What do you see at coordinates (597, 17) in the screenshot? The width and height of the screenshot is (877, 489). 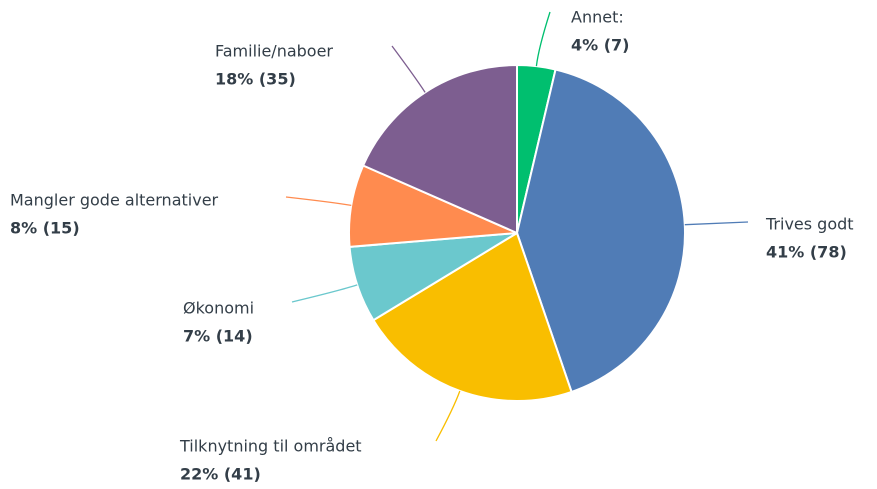 I see `slice-label: Annet:` at bounding box center [597, 17].